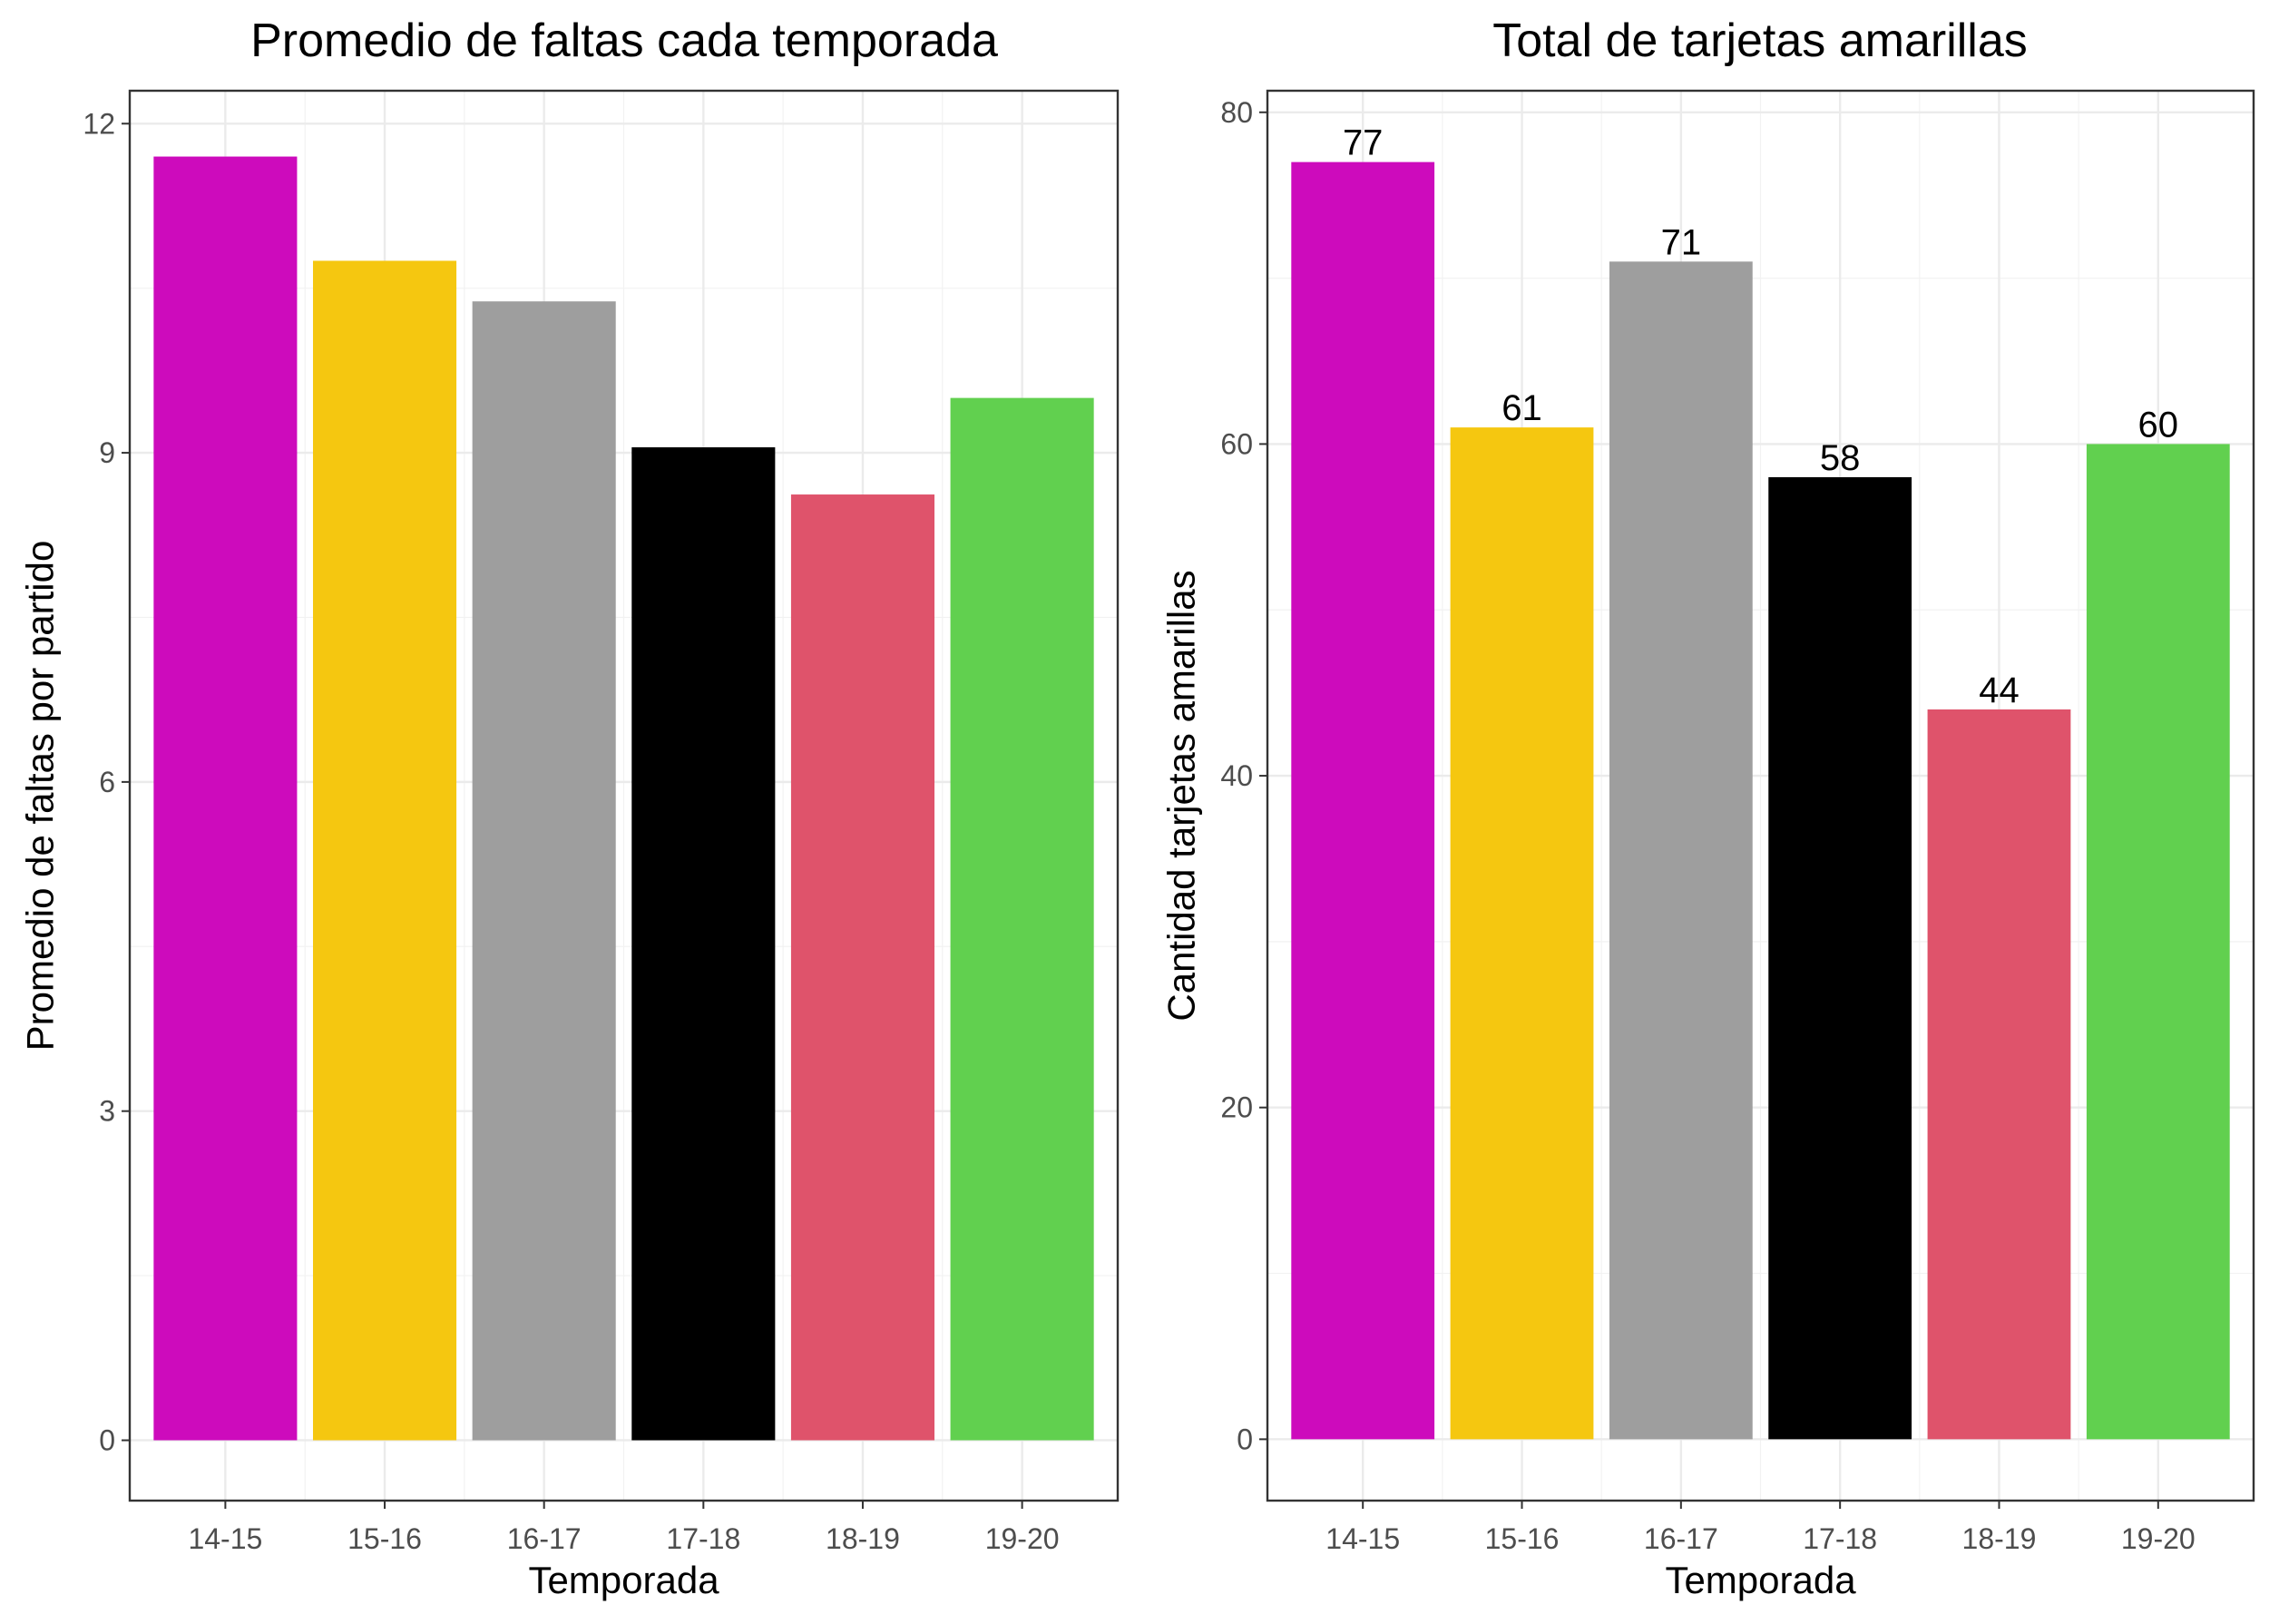 Image resolution: width=2279 pixels, height=1624 pixels. Describe the element at coordinates (1681, 242) in the screenshot. I see `data-label-16-17: 71` at that location.